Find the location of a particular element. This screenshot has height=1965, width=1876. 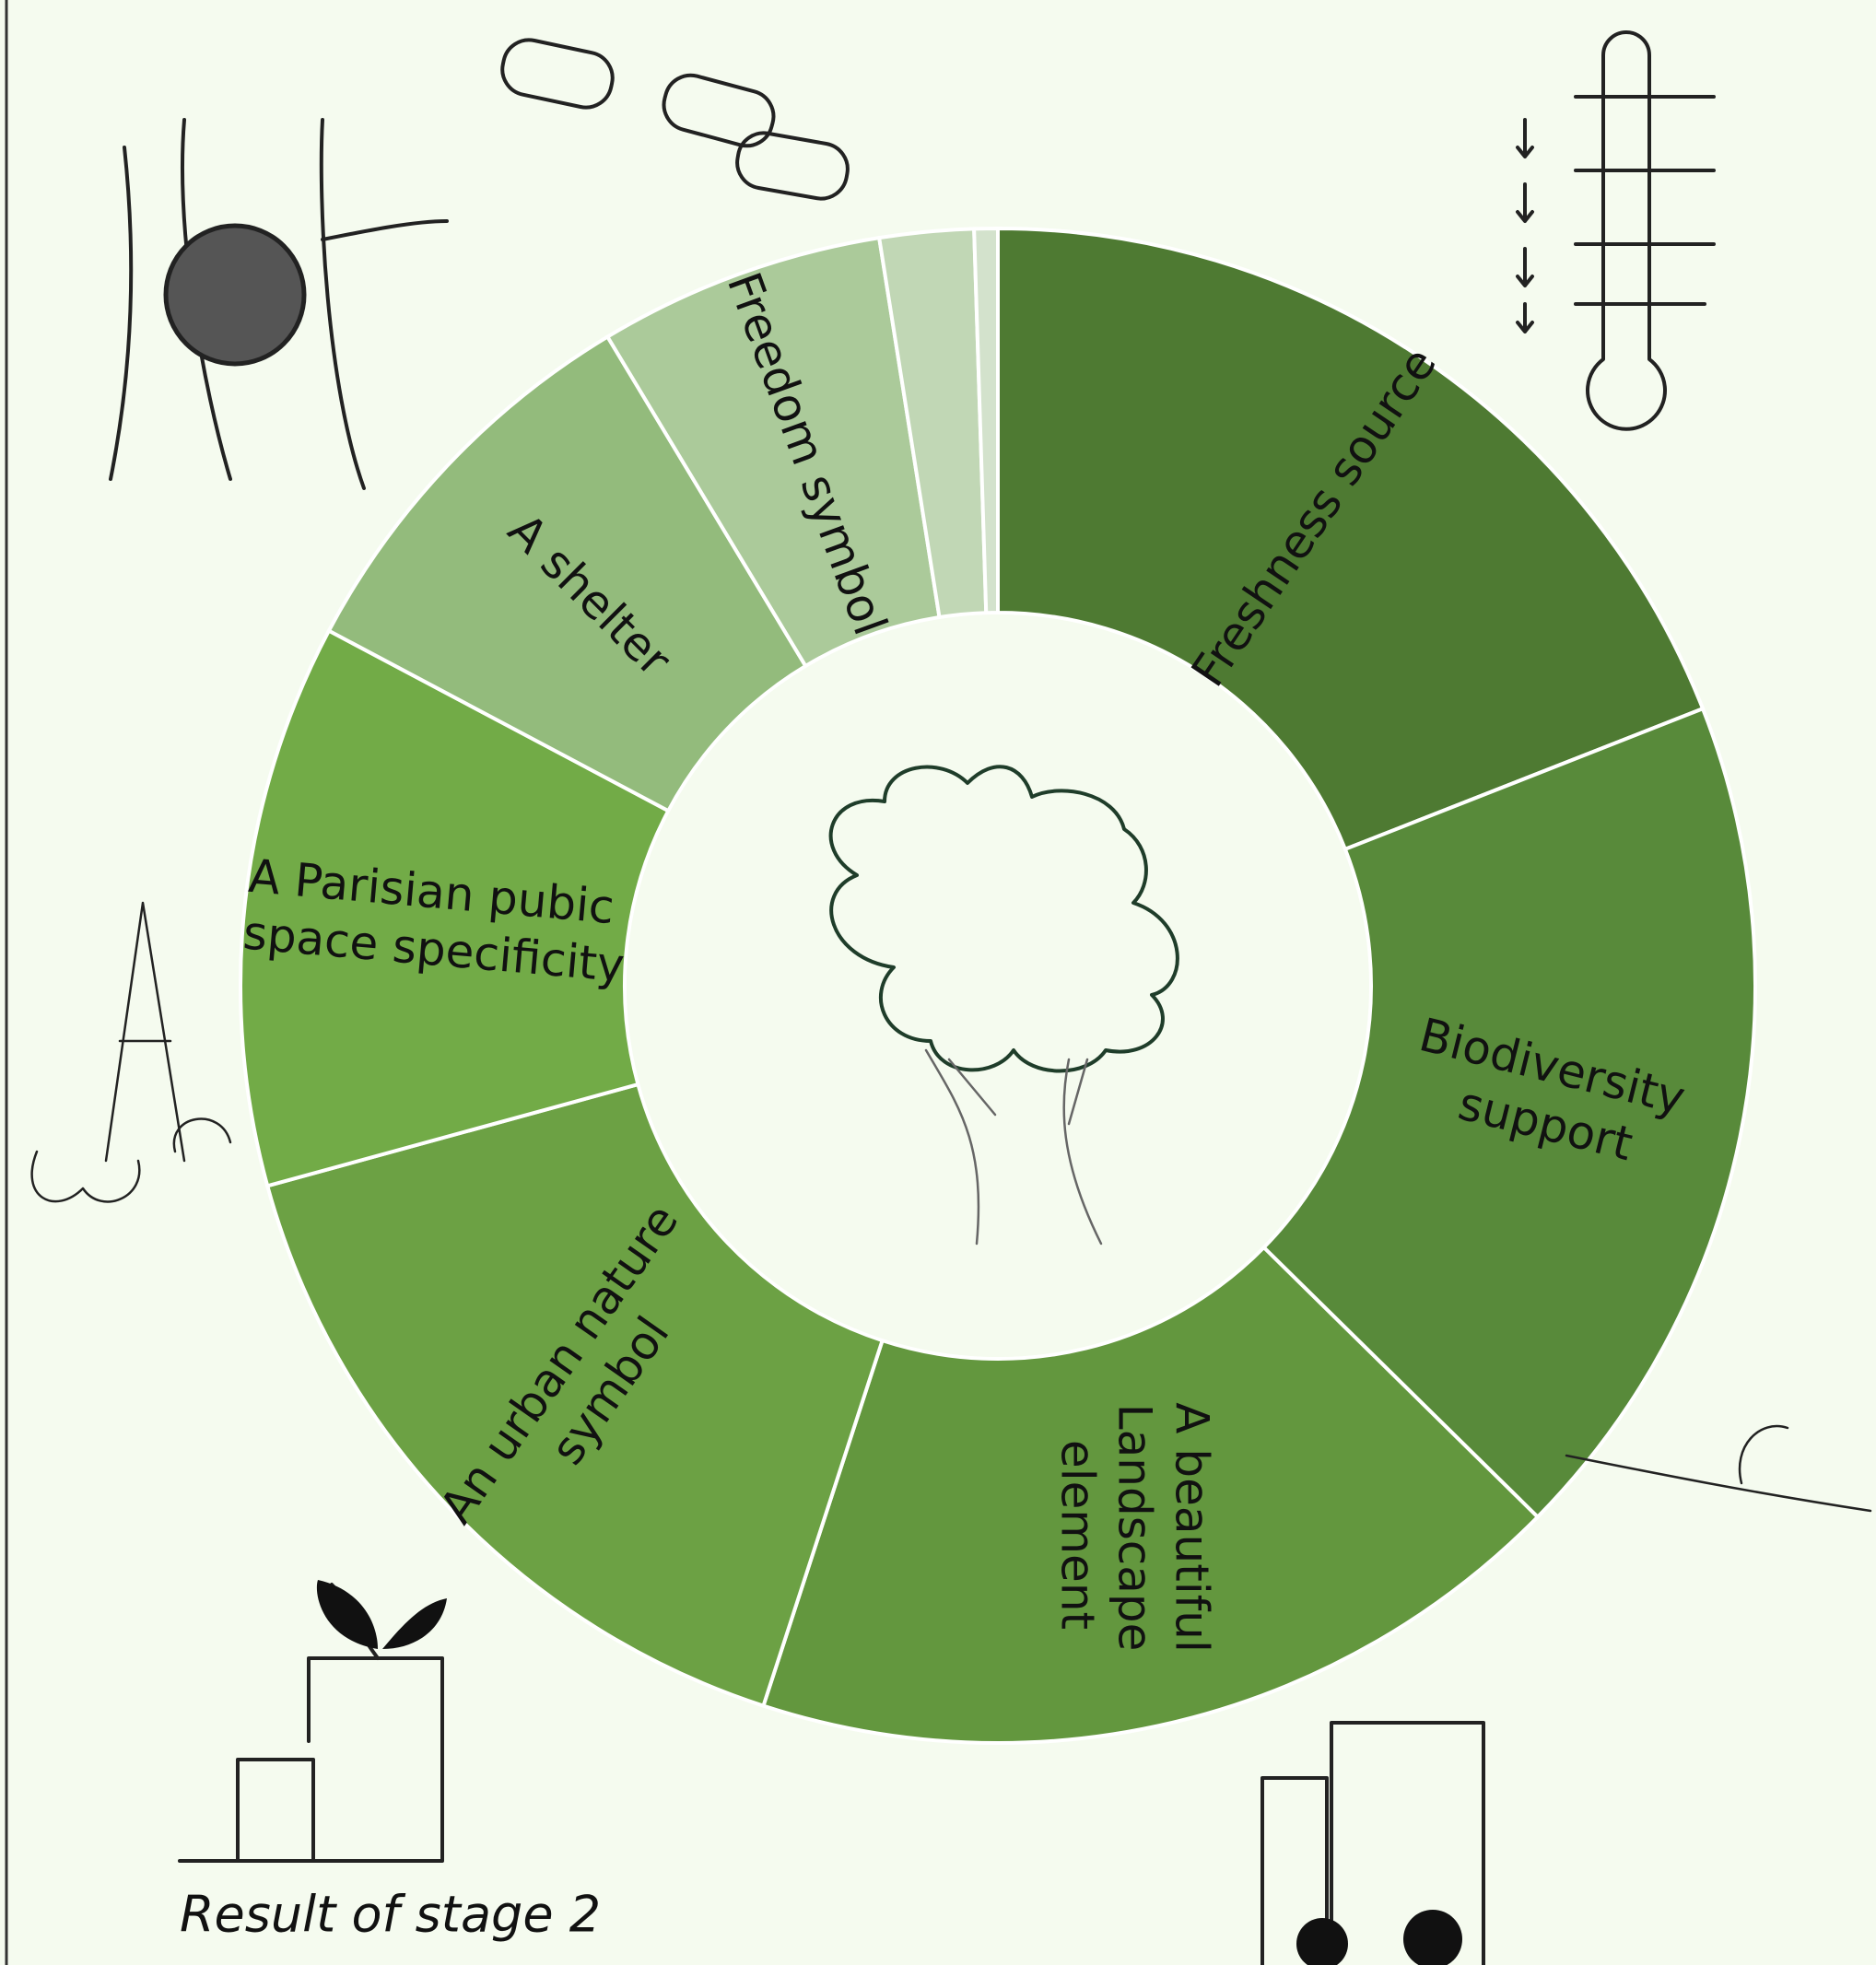

tree-hole-sketch is located at coordinates (279, 304).